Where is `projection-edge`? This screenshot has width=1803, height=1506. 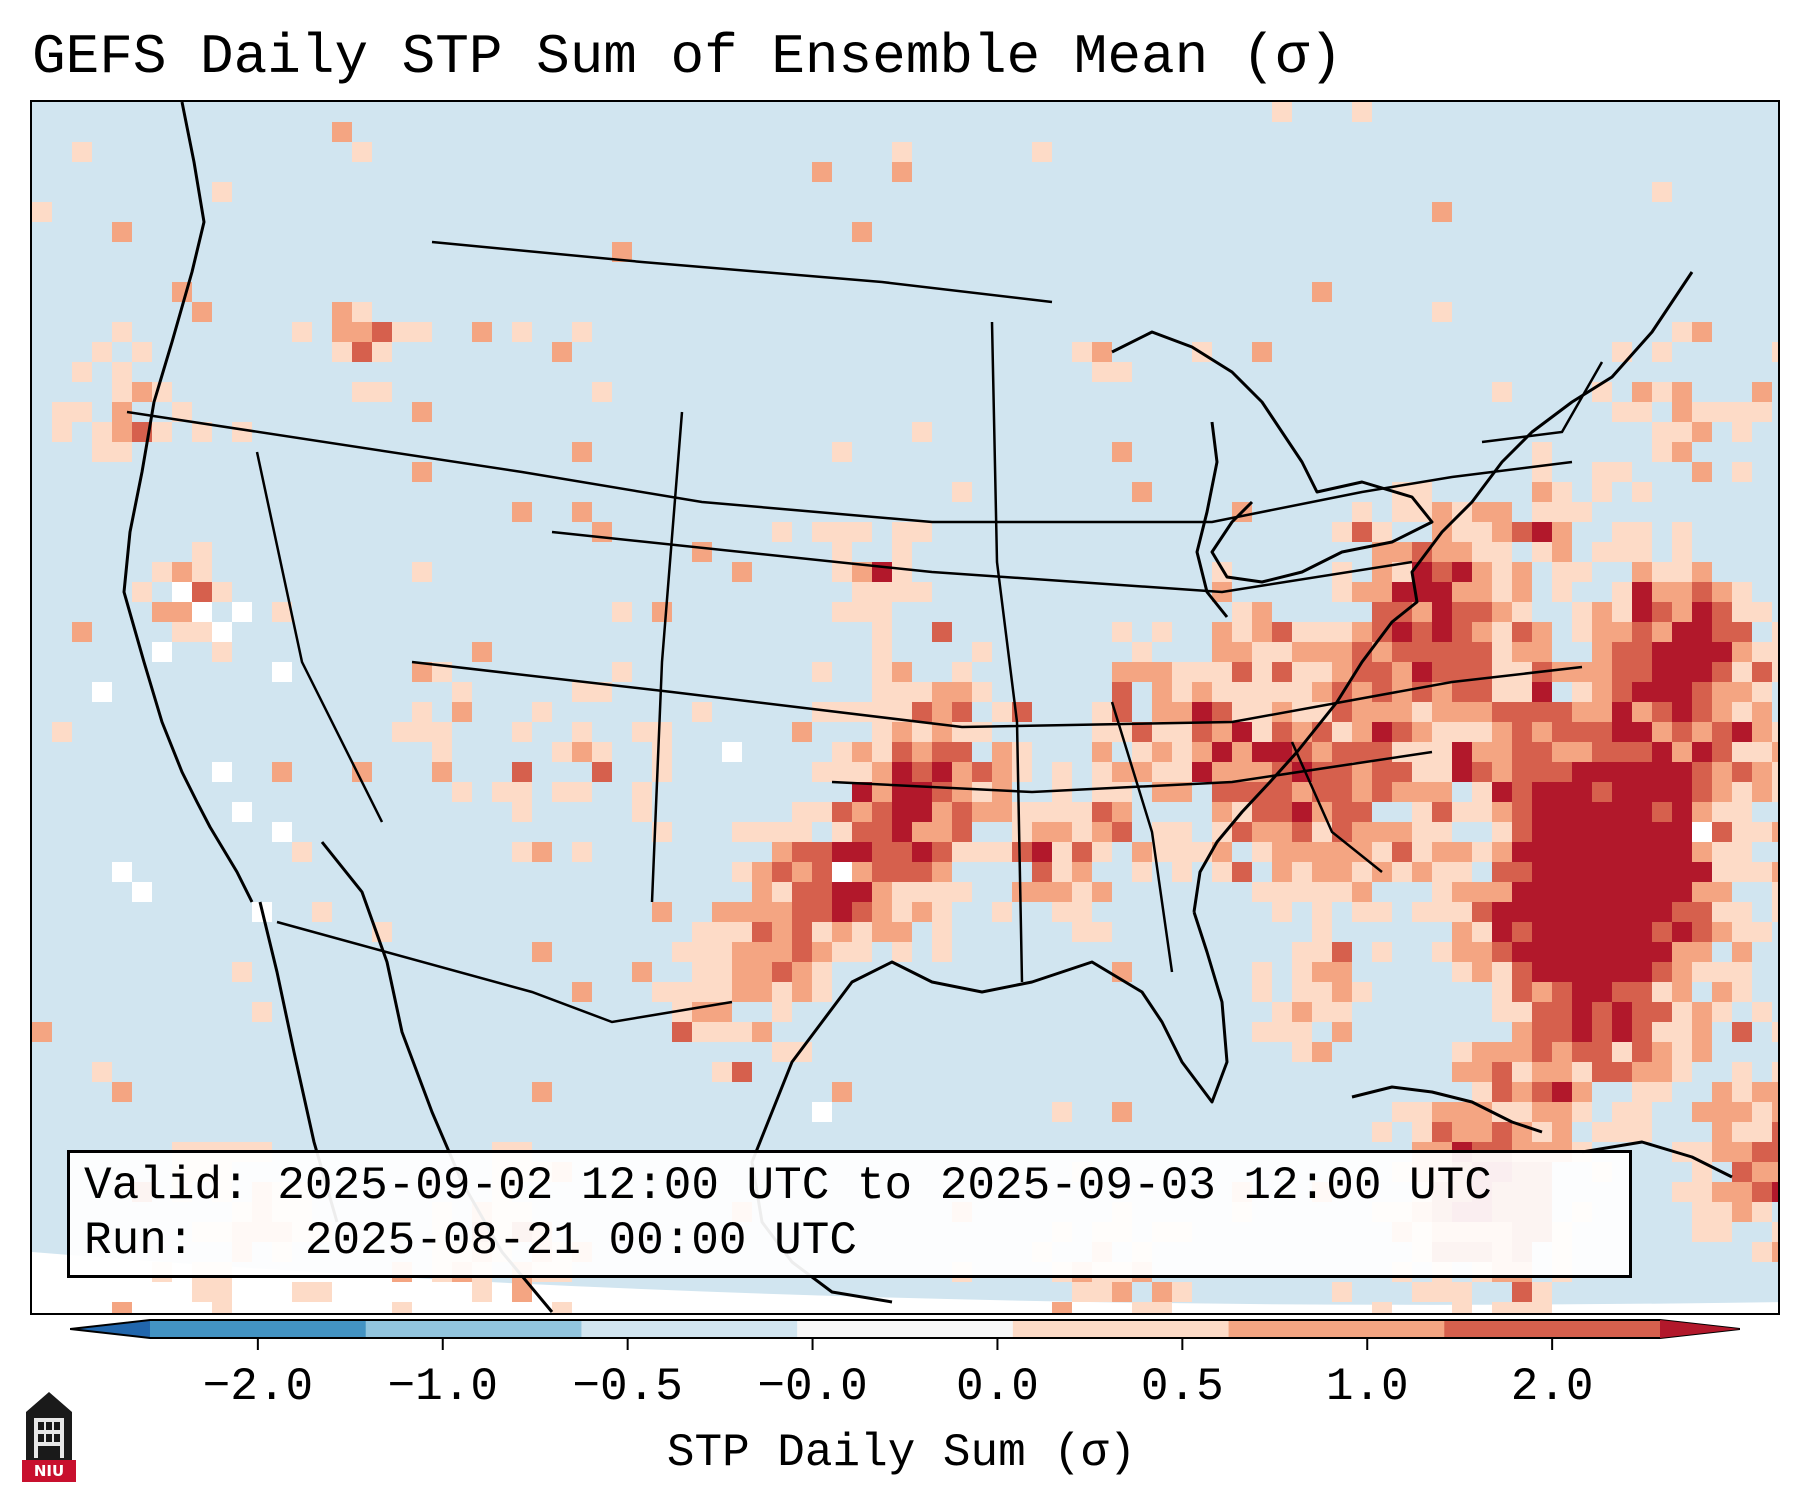
projection-edge is located at coordinates (905, 1282).